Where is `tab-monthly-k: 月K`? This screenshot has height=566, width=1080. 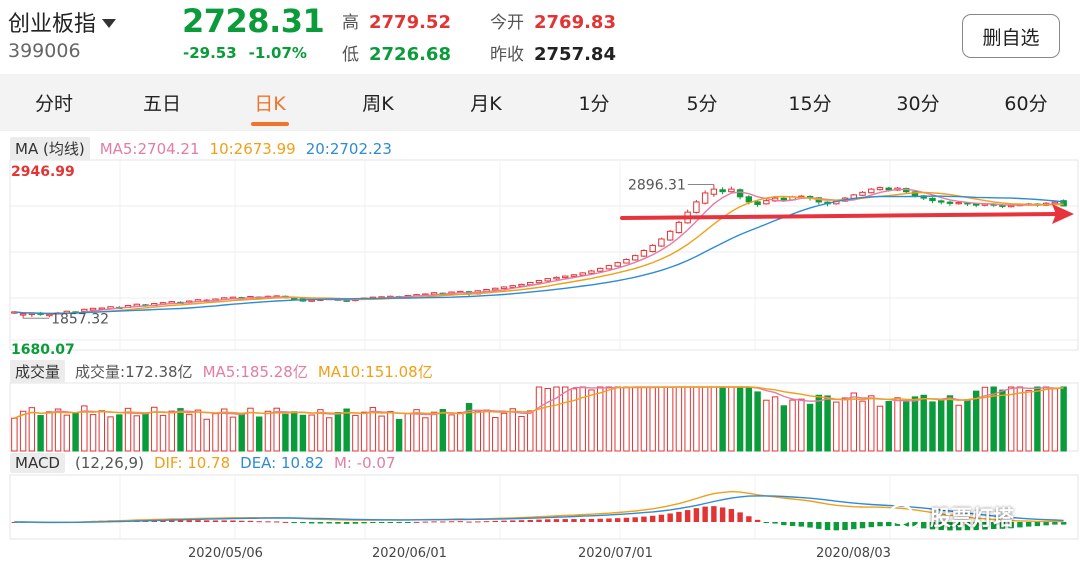
tab-monthly-k: 月K is located at coordinates (486, 103).